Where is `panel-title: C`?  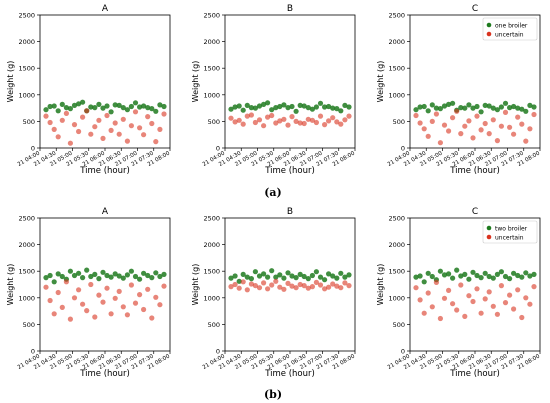
panel-title: C is located at coordinates (475, 212).